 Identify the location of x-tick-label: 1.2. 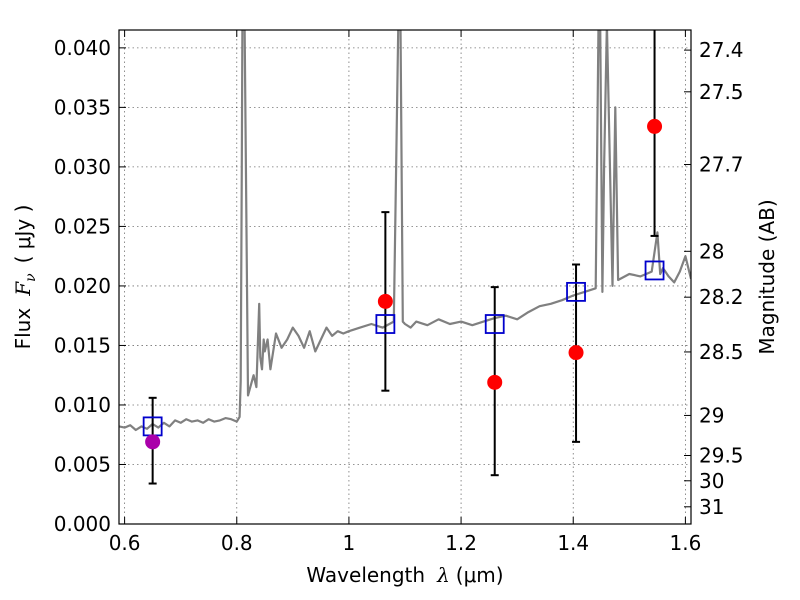
(461, 543).